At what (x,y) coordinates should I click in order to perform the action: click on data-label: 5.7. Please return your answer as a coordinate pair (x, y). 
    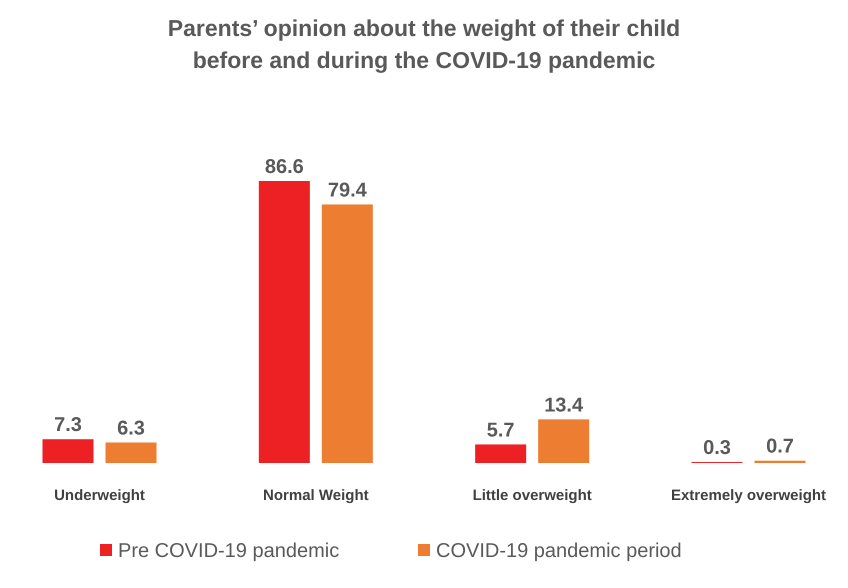
    Looking at the image, I should click on (500, 430).